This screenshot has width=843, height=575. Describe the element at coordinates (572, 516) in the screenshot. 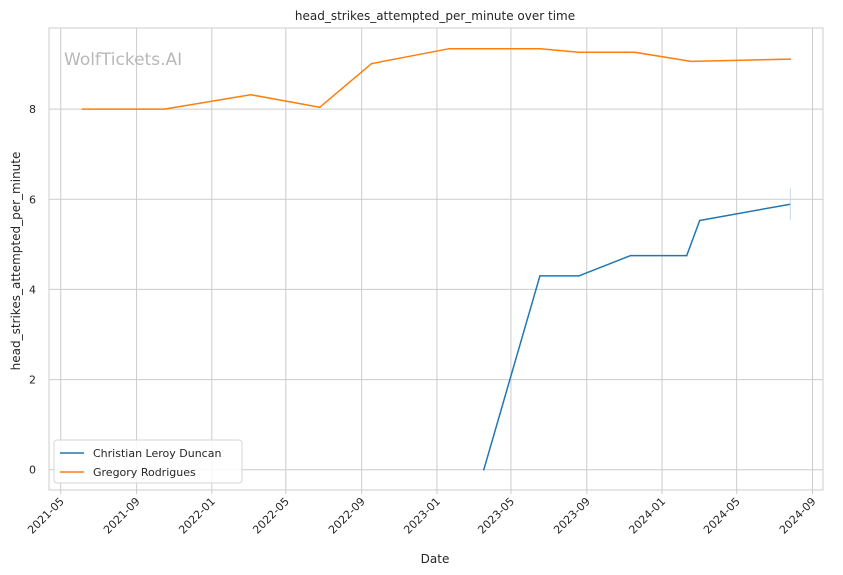

I see `x-tick-label: 2023-09` at that location.